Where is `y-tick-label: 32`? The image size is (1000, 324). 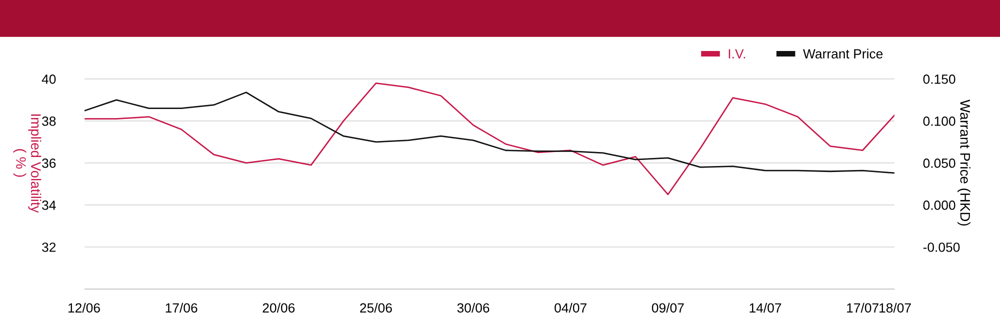
y-tick-label: 32 is located at coordinates (49, 247).